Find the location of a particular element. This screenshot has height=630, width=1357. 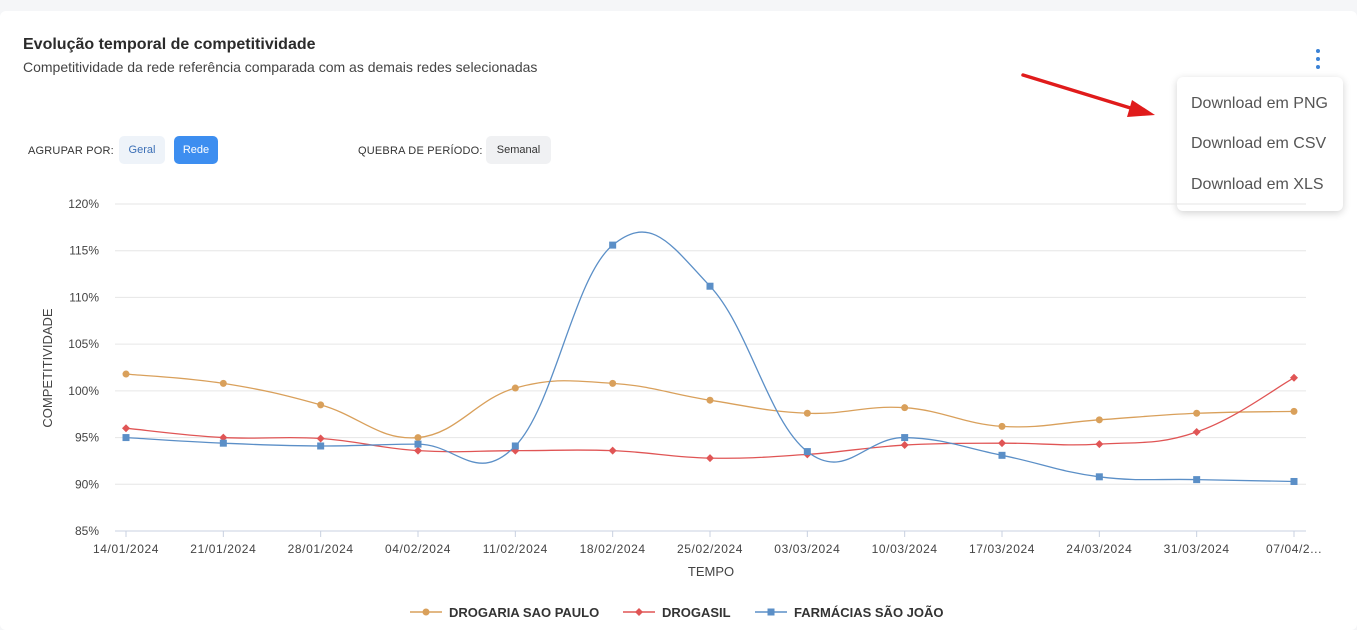

period-label: QUEBRA DE PERÍODO: is located at coordinates (420, 151).